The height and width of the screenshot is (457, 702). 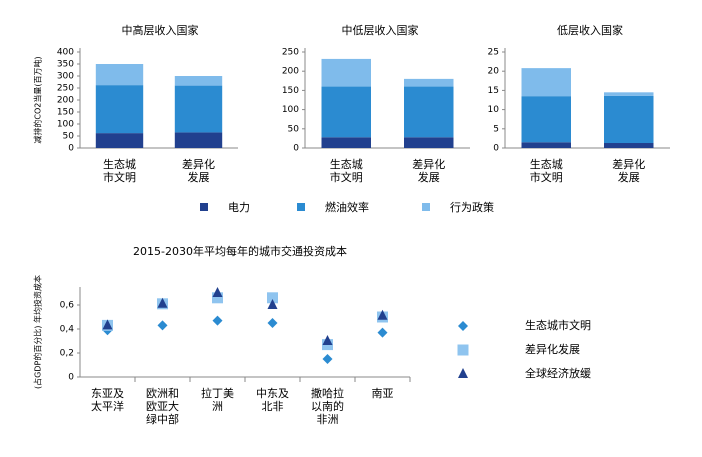 What do you see at coordinates (494, 110) in the screenshot?
I see `y-tick-label: 10` at bounding box center [494, 110].